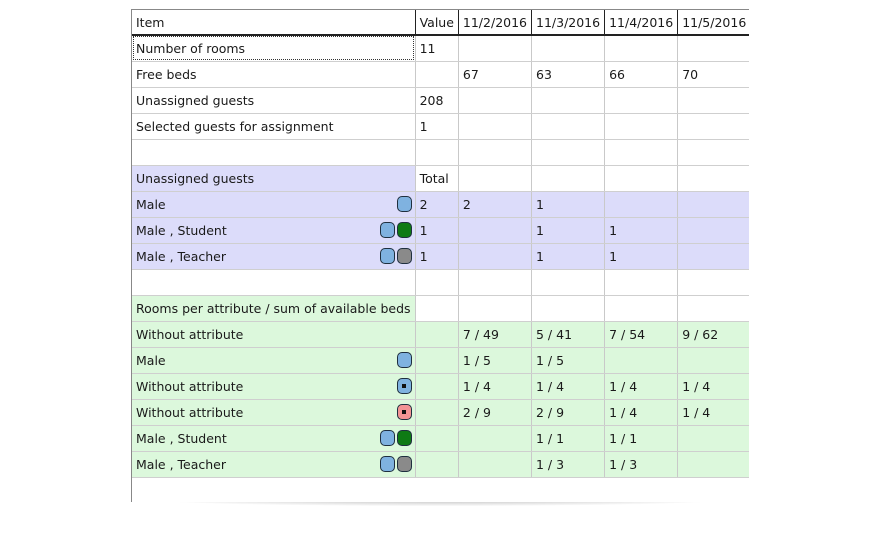  Describe the element at coordinates (495, 334) in the screenshot. I see `date-cell: 7 / 49` at that location.